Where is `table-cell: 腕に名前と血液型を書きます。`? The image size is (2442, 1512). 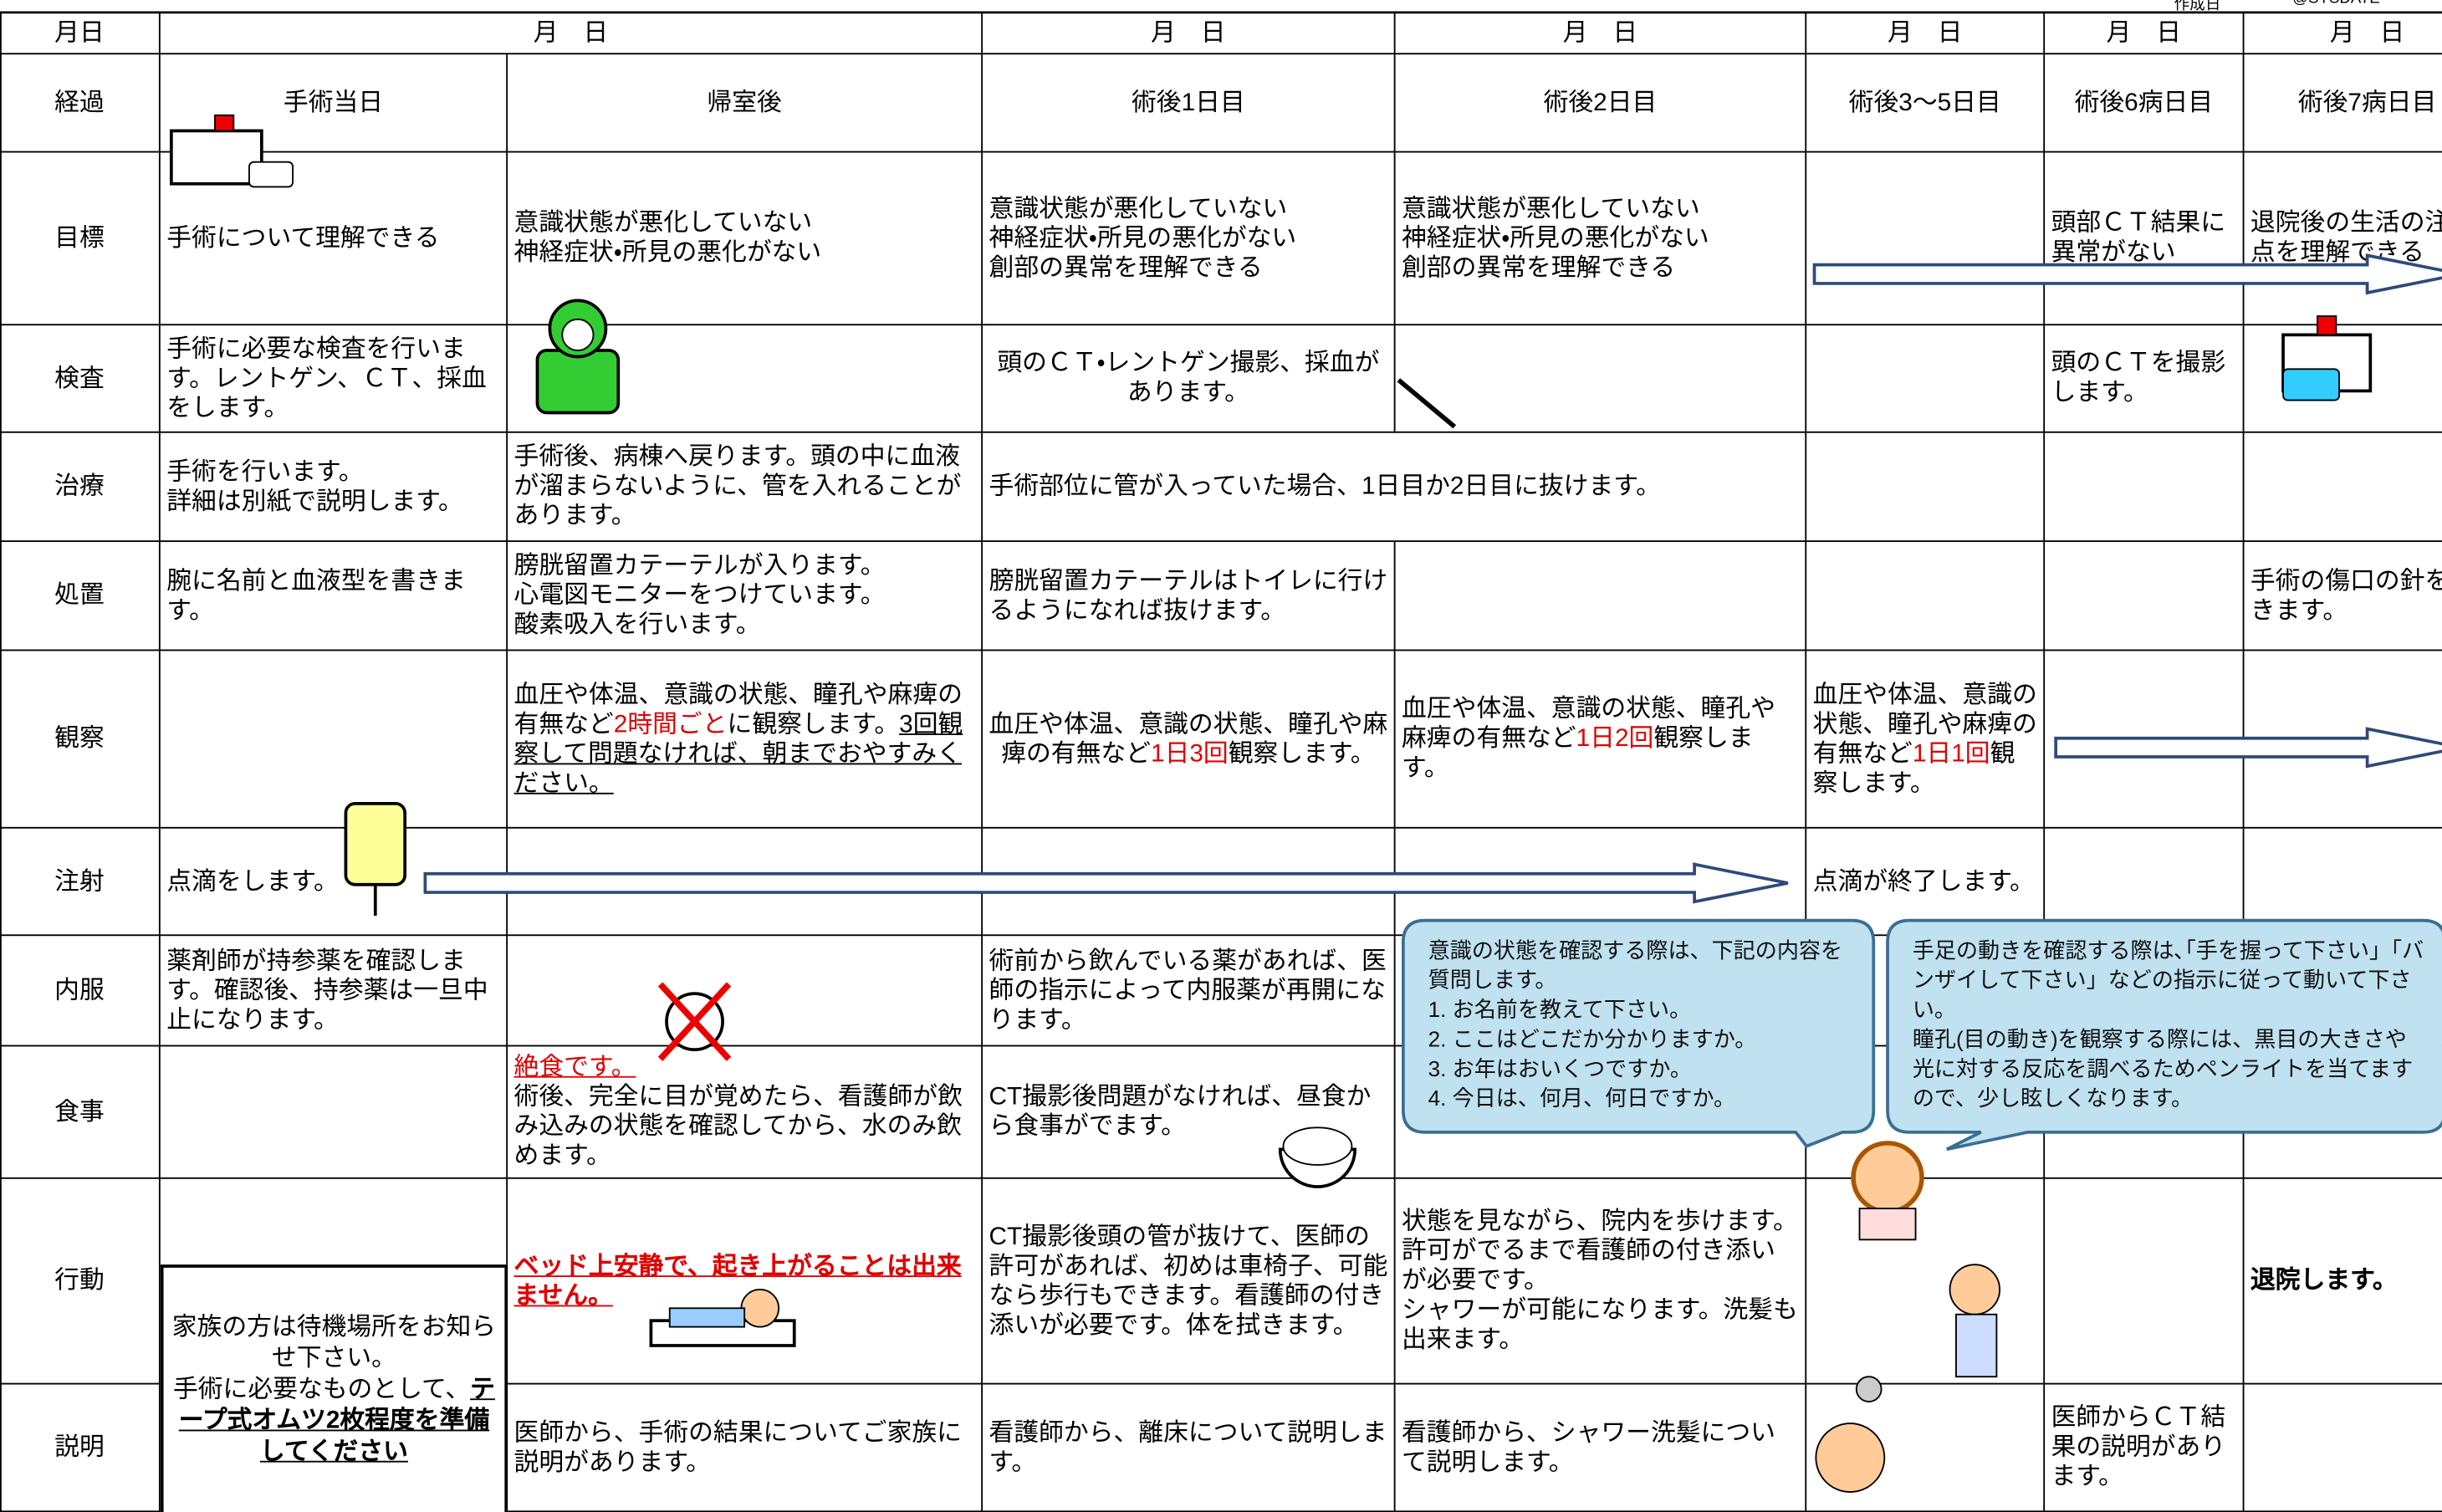 table-cell: 腕に名前と血液型を書きます。 is located at coordinates (334, 596).